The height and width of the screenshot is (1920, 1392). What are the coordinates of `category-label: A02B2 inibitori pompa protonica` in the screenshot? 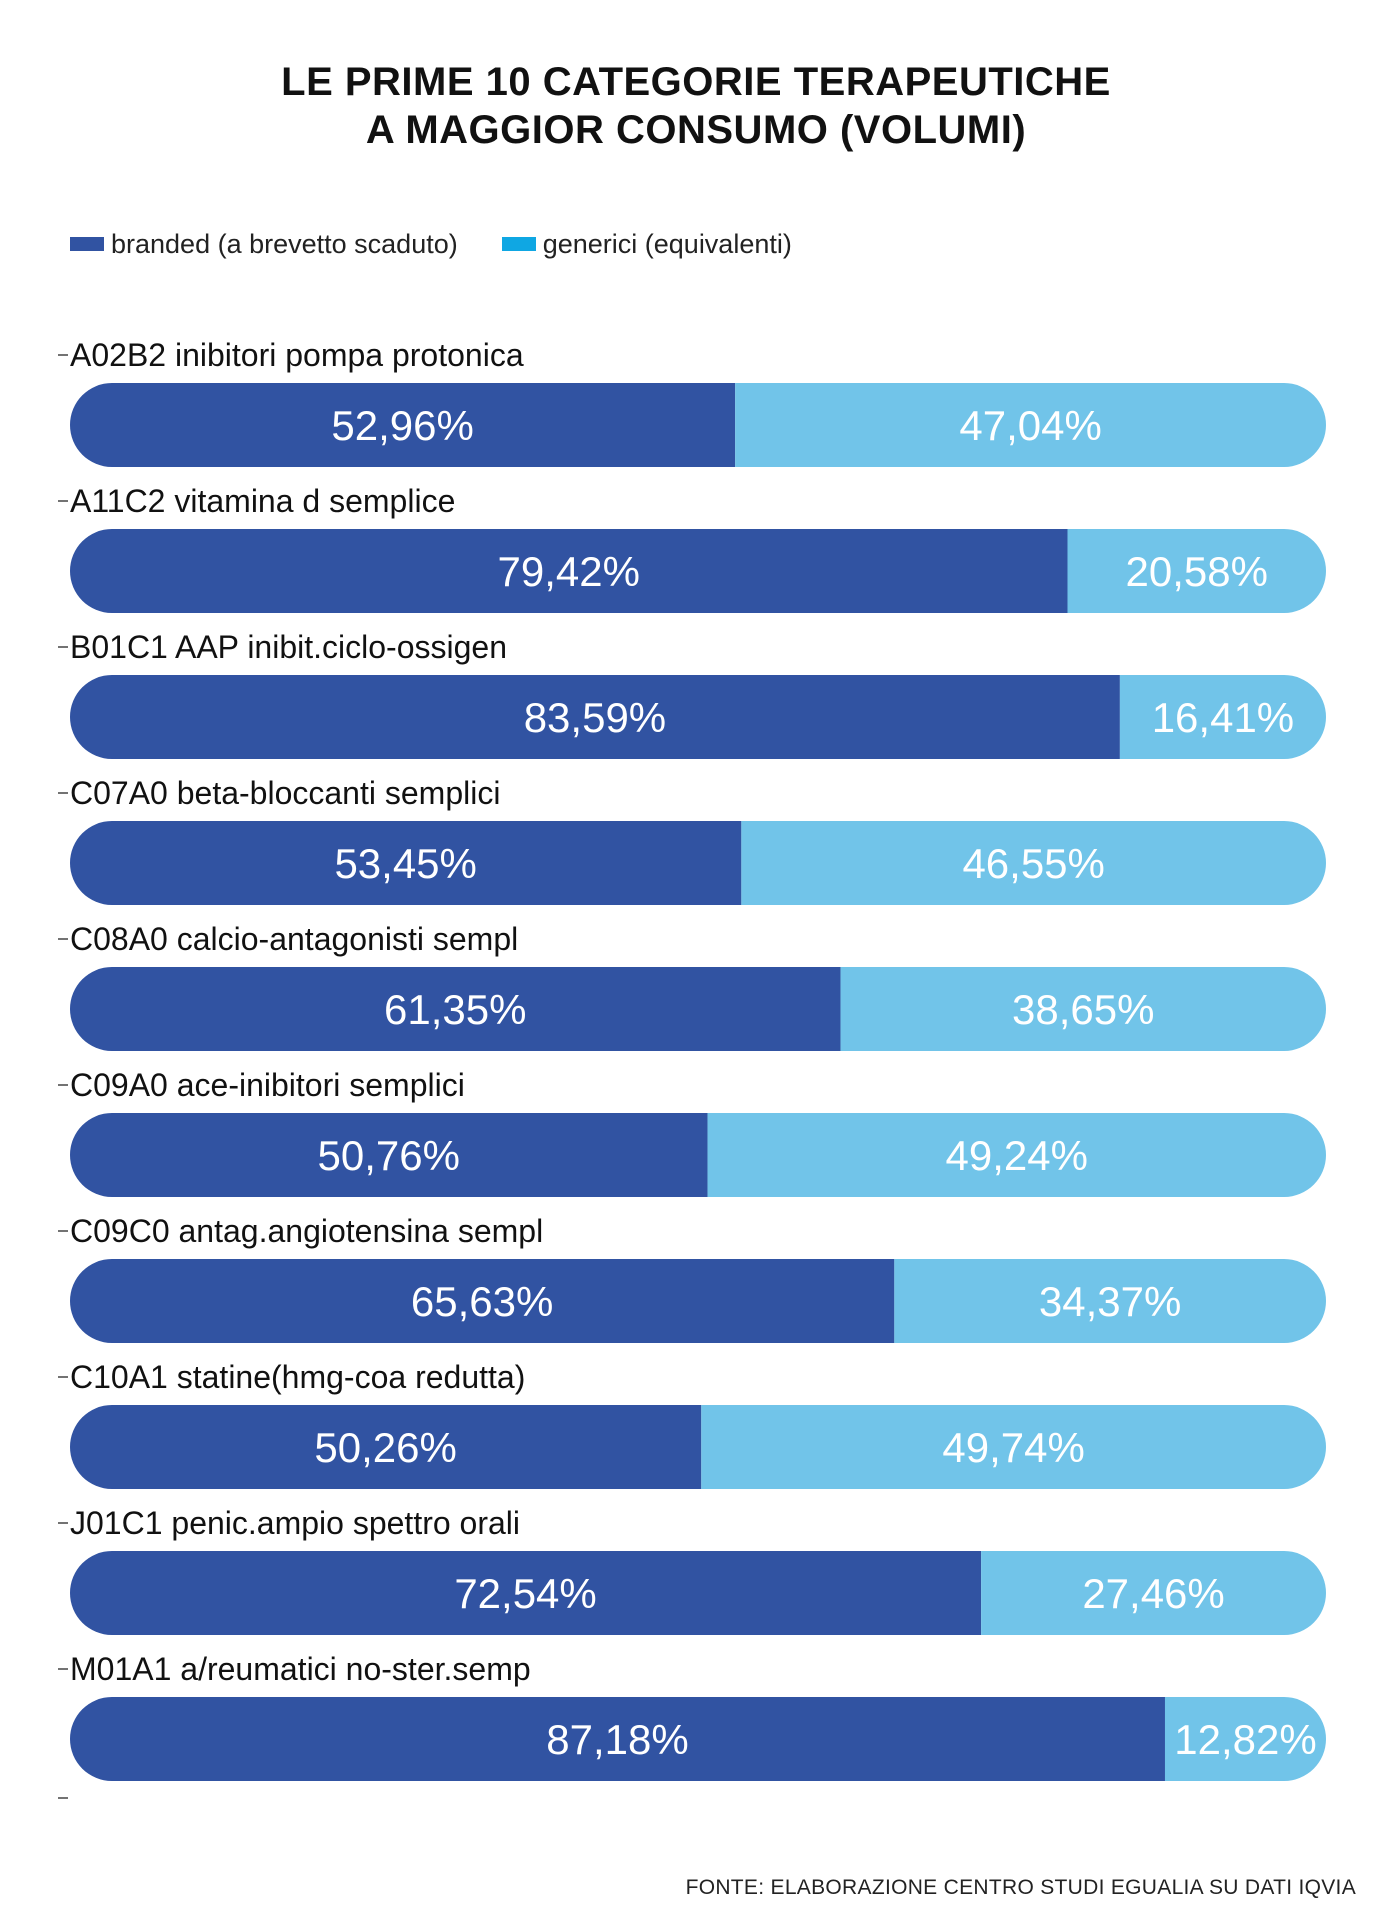 It's located at (297, 355).